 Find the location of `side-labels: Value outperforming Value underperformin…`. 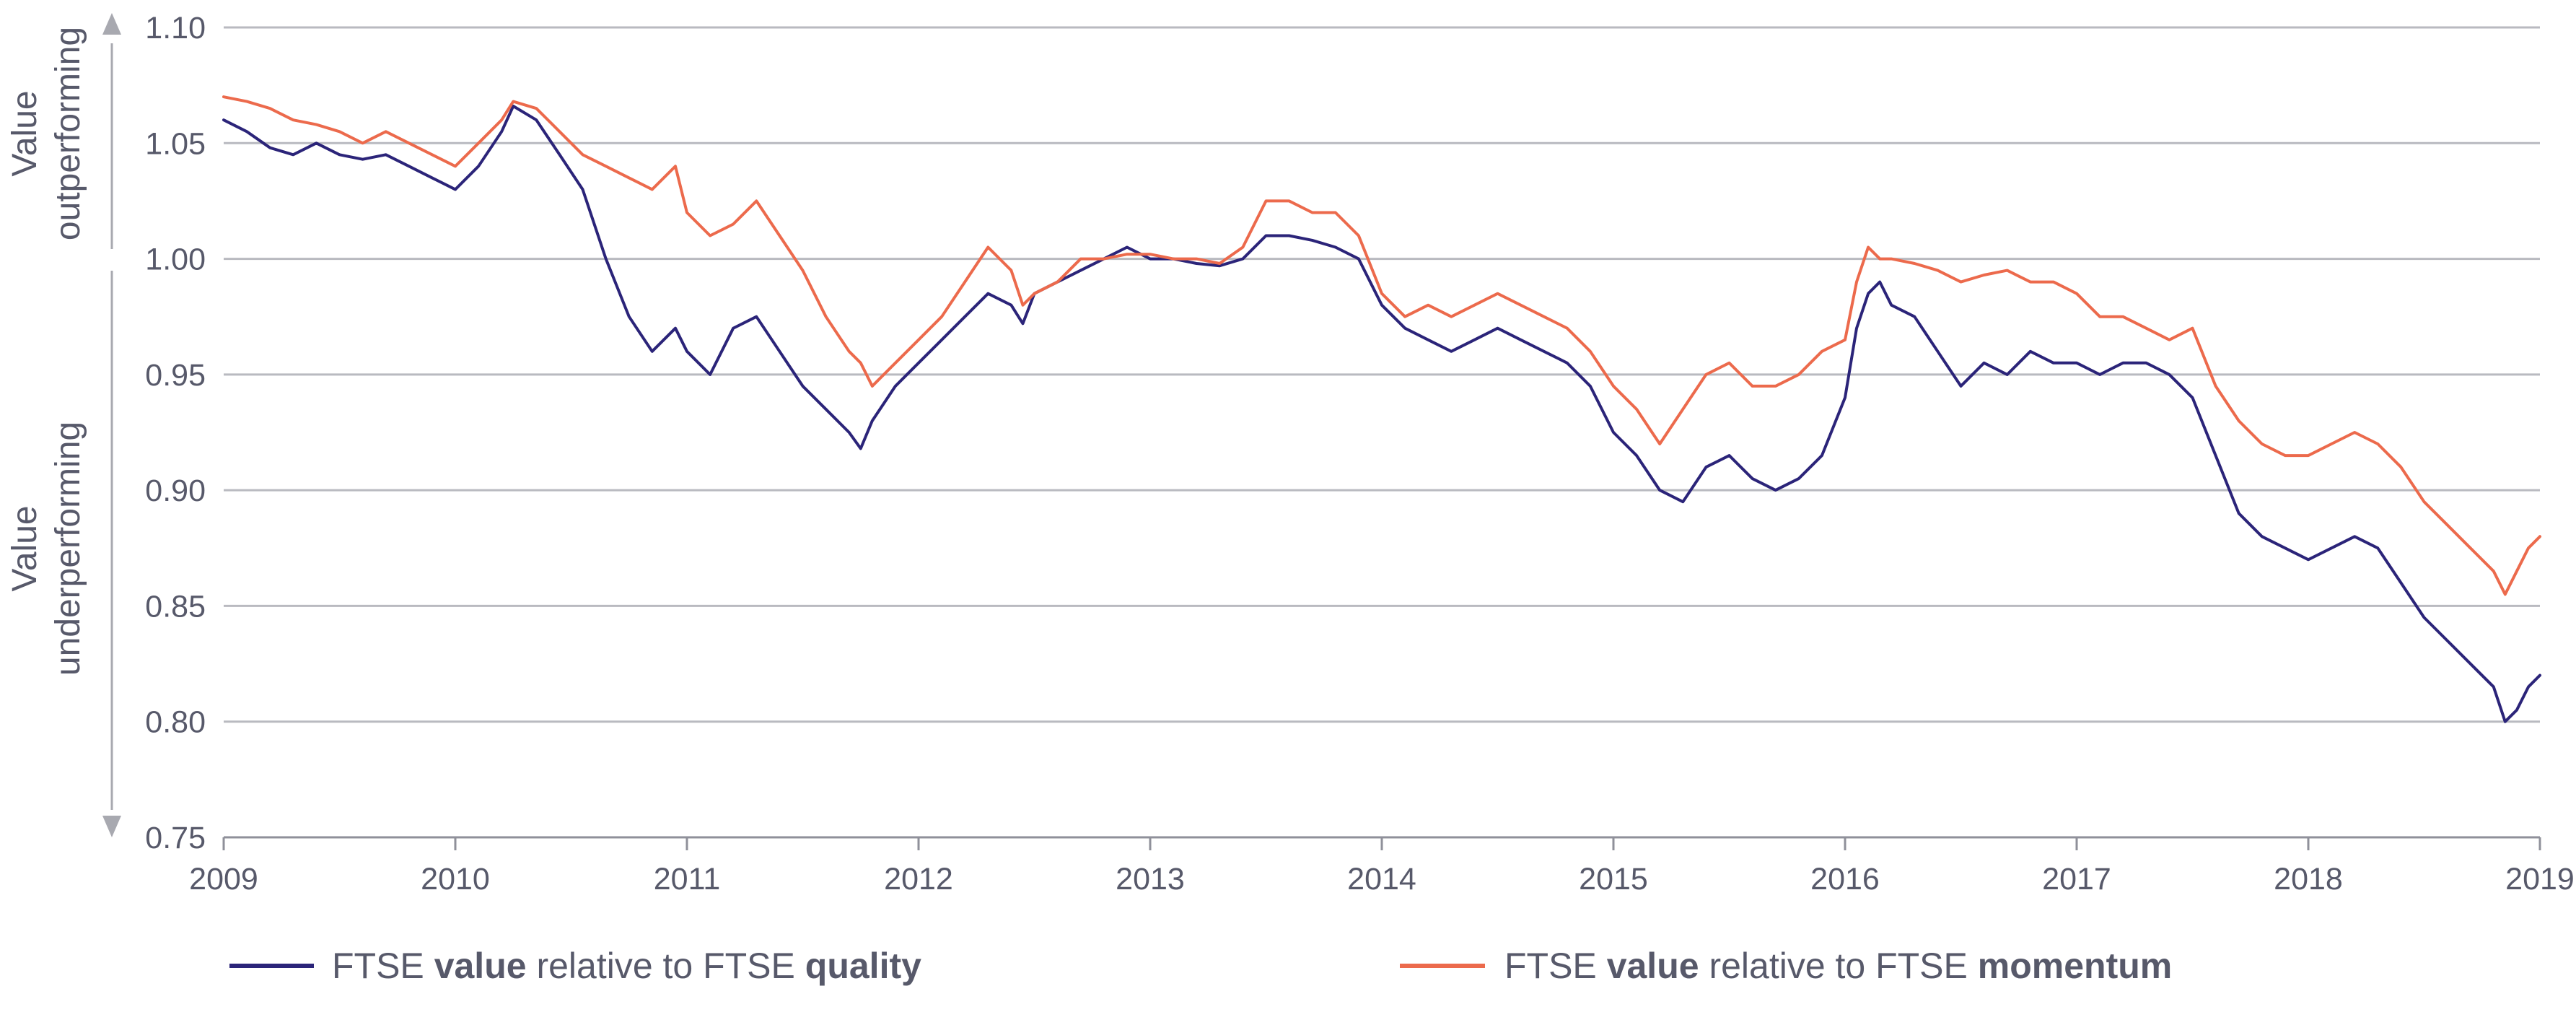

side-labels: Value outperforming Value underperformin… is located at coordinates (63, 425).